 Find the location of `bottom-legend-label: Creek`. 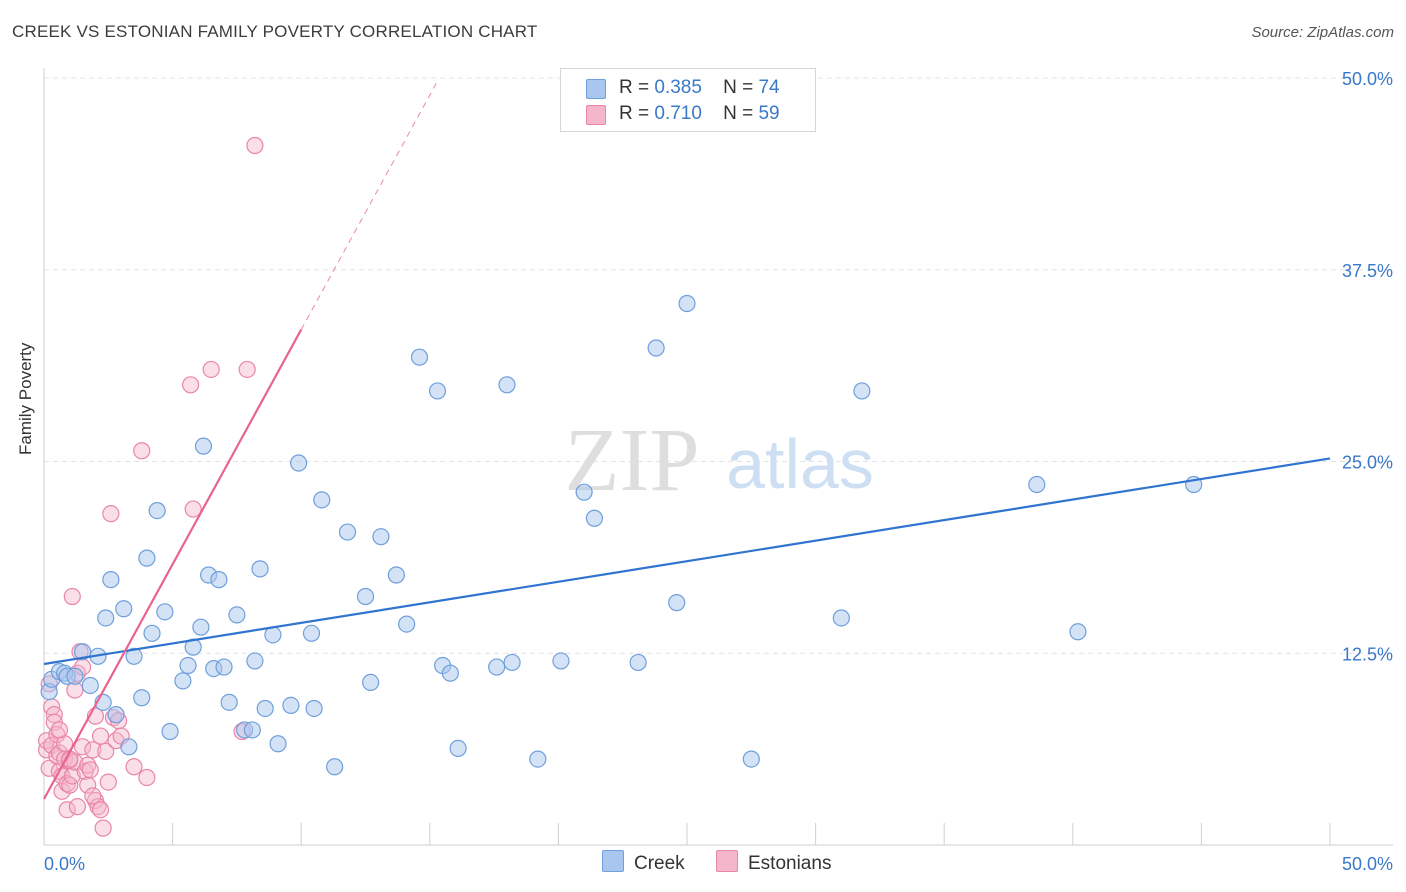

bottom-legend-label: Creek is located at coordinates (659, 863).